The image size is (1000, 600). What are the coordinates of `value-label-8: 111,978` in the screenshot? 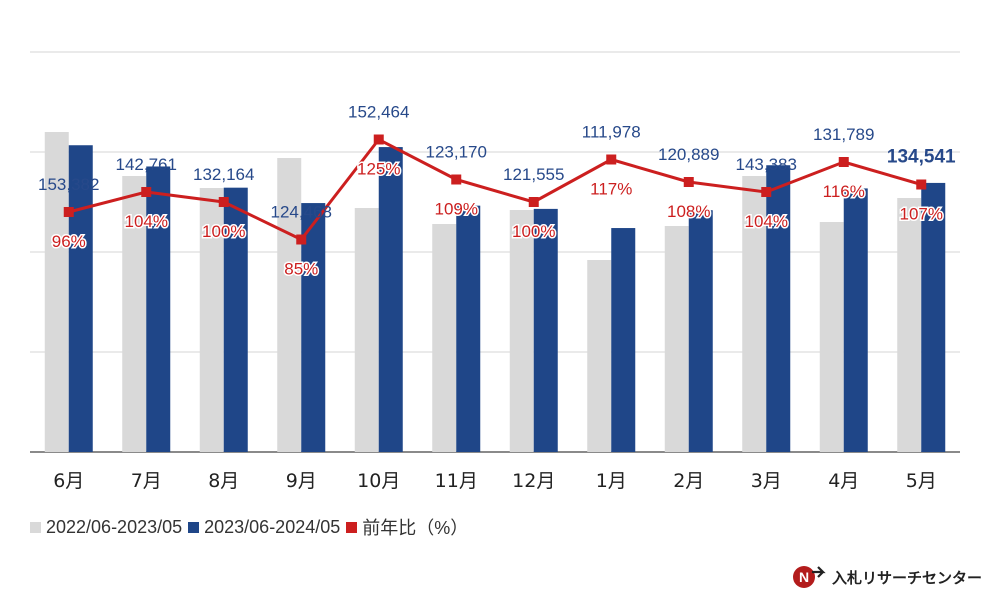 It's located at (611, 132).